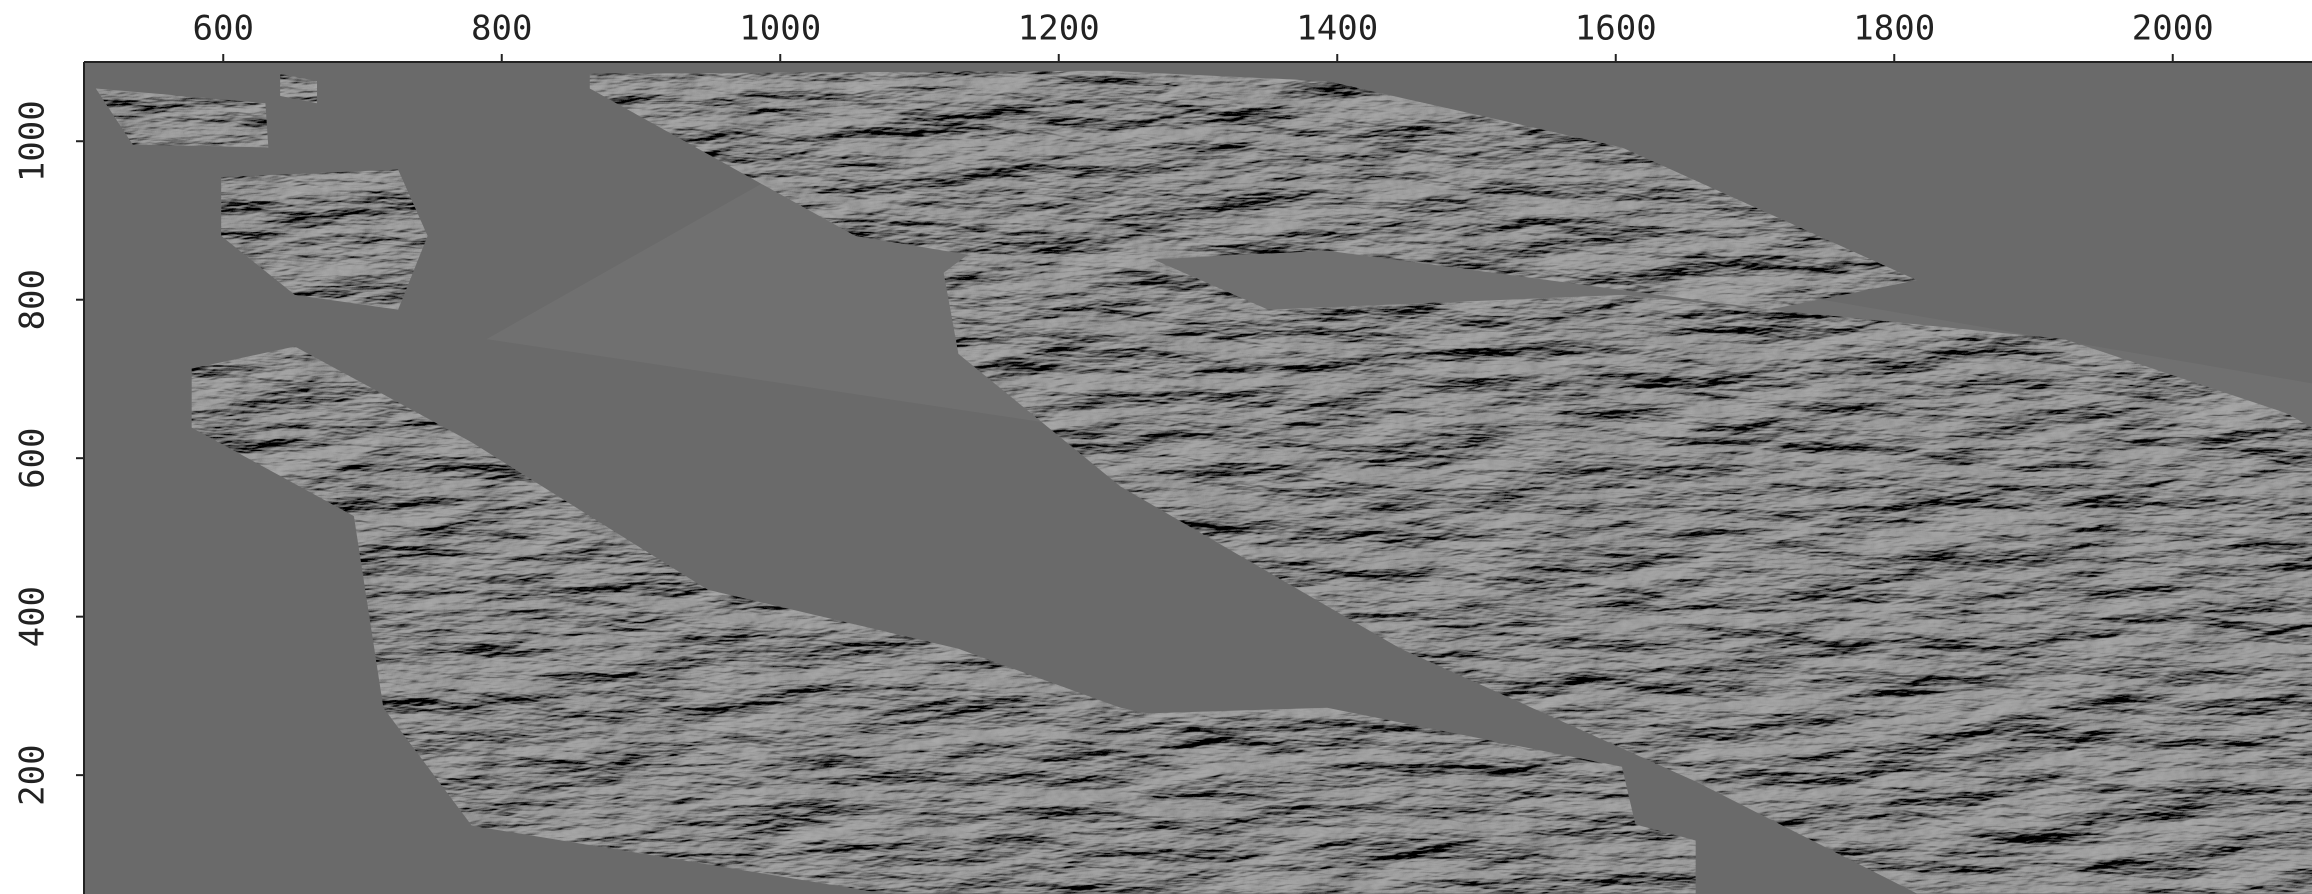 The height and width of the screenshot is (894, 2312). I want to click on x-tick-label: 1000, so click(780, 29).